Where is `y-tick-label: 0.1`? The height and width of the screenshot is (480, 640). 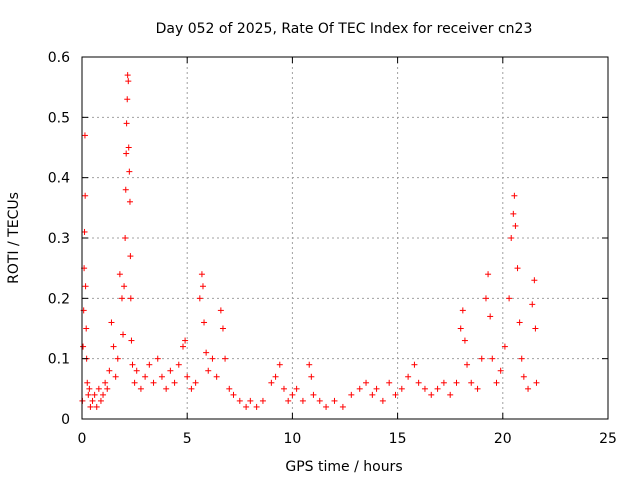 y-tick-label: 0.1 is located at coordinates (59, 360).